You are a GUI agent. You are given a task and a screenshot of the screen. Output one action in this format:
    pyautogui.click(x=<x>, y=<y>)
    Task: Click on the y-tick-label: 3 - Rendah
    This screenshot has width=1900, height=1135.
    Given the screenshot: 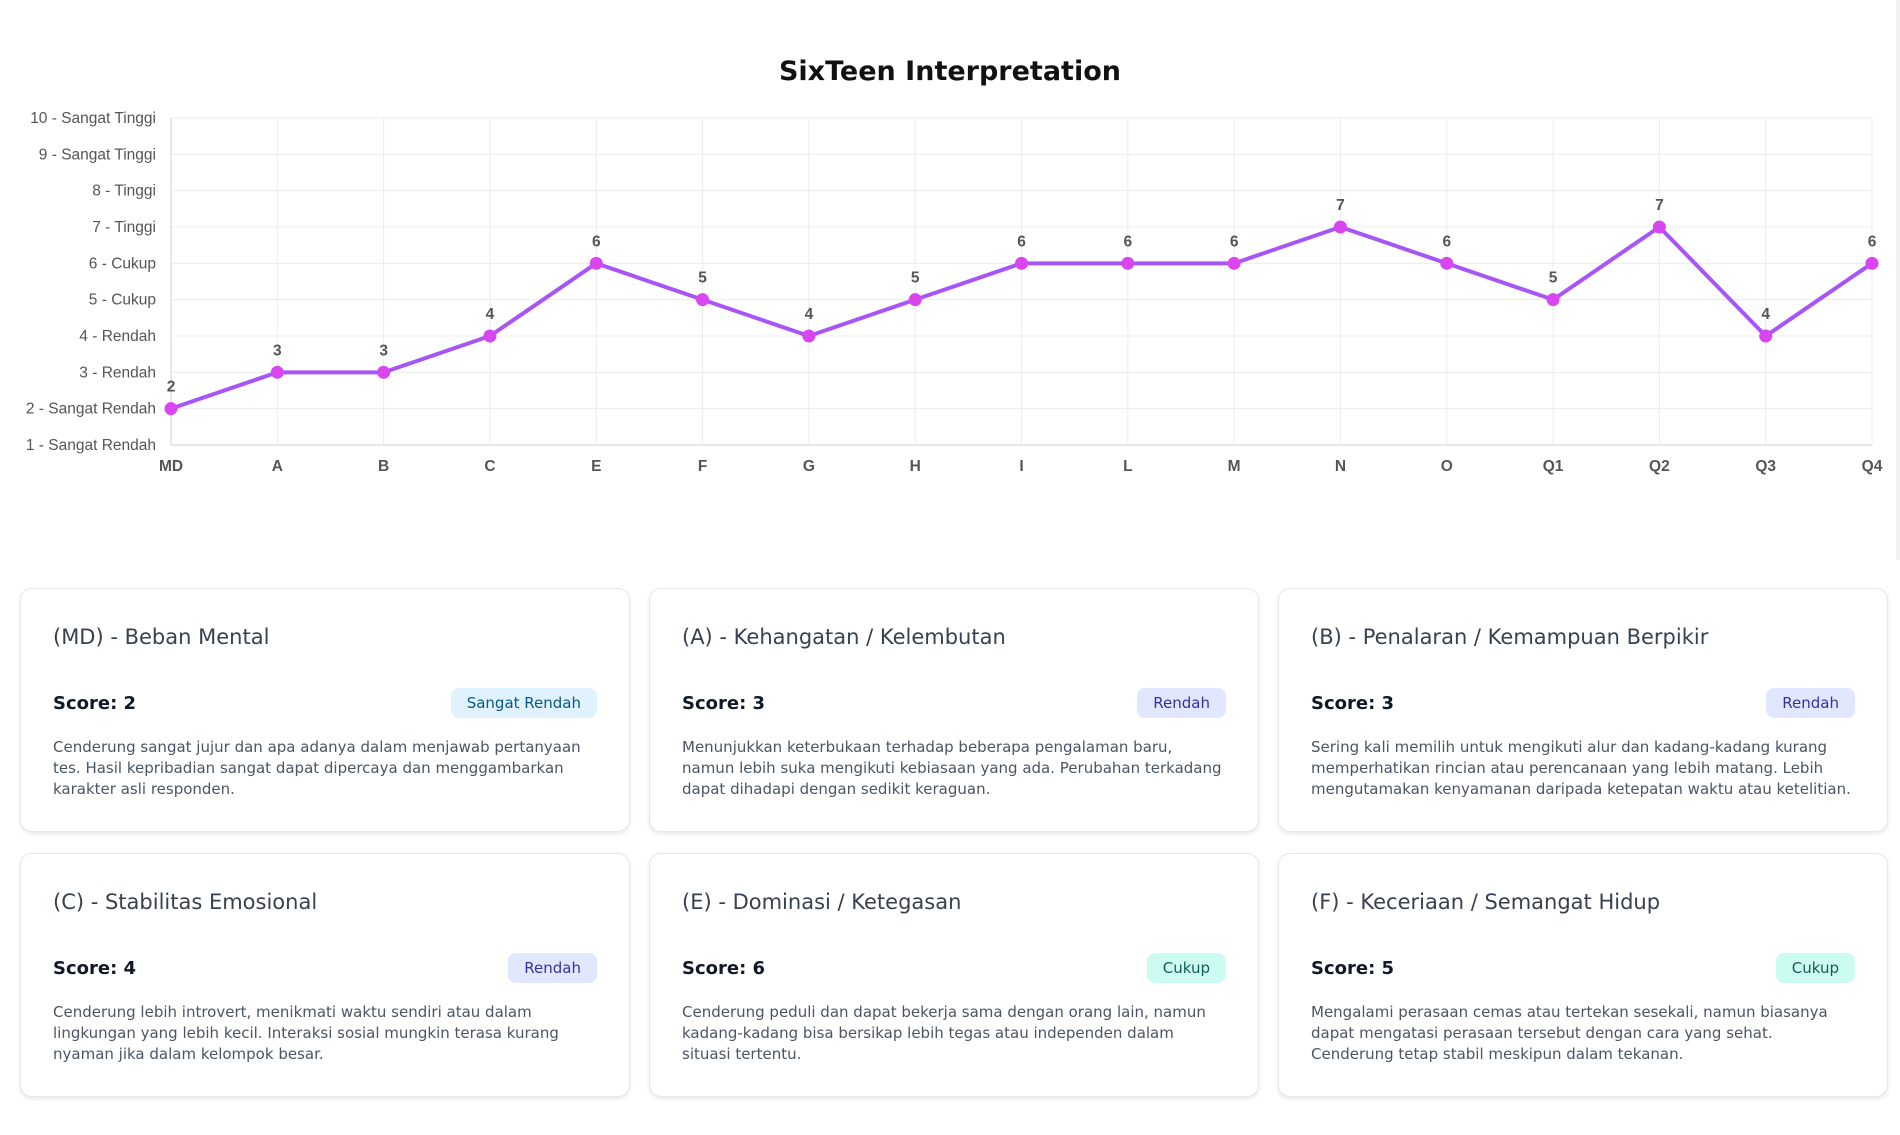 What is the action you would take?
    pyautogui.click(x=117, y=372)
    